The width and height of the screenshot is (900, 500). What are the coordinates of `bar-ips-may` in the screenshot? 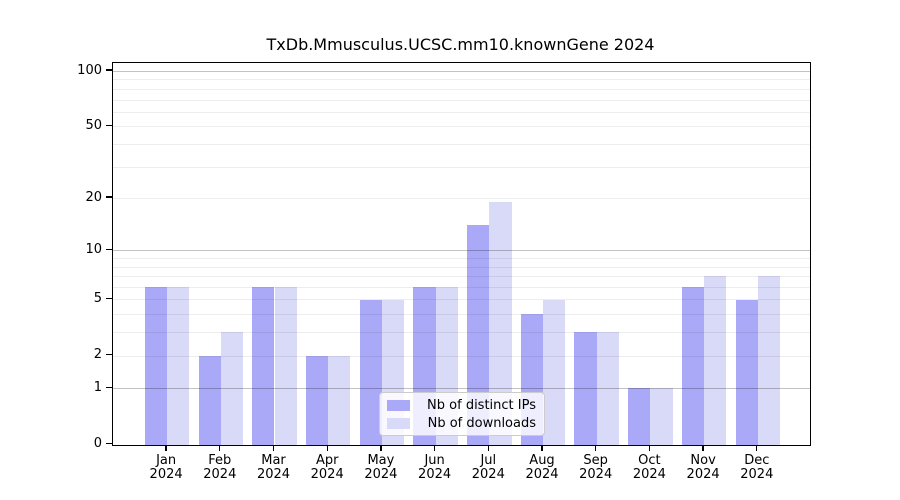 It's located at (370, 372).